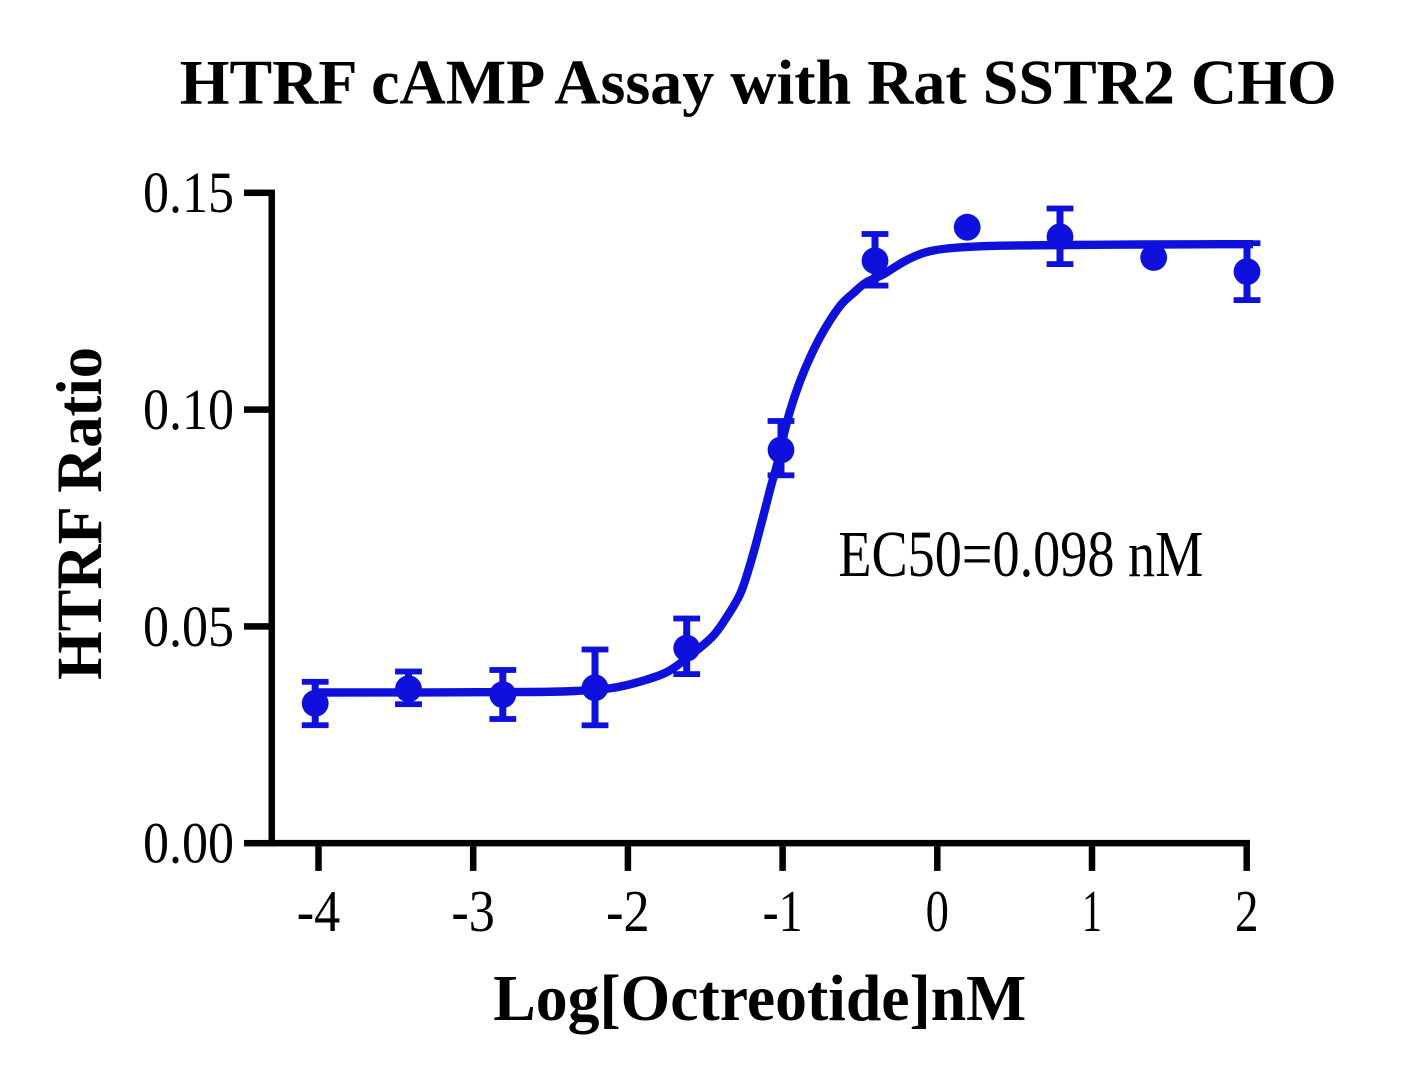 This screenshot has height=1080, width=1404. I want to click on svg-text: 2, so click(1247, 911).